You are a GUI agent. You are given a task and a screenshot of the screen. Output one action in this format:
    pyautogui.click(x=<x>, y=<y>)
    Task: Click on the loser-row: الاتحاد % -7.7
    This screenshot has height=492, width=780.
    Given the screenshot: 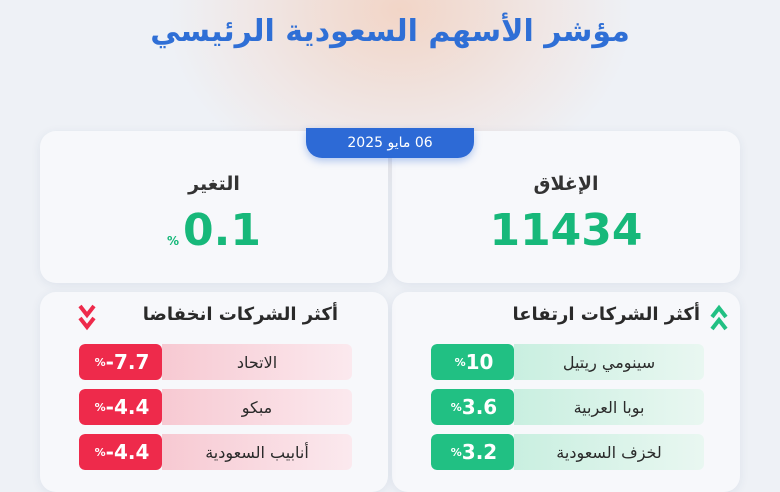 What is the action you would take?
    pyautogui.click(x=215, y=362)
    